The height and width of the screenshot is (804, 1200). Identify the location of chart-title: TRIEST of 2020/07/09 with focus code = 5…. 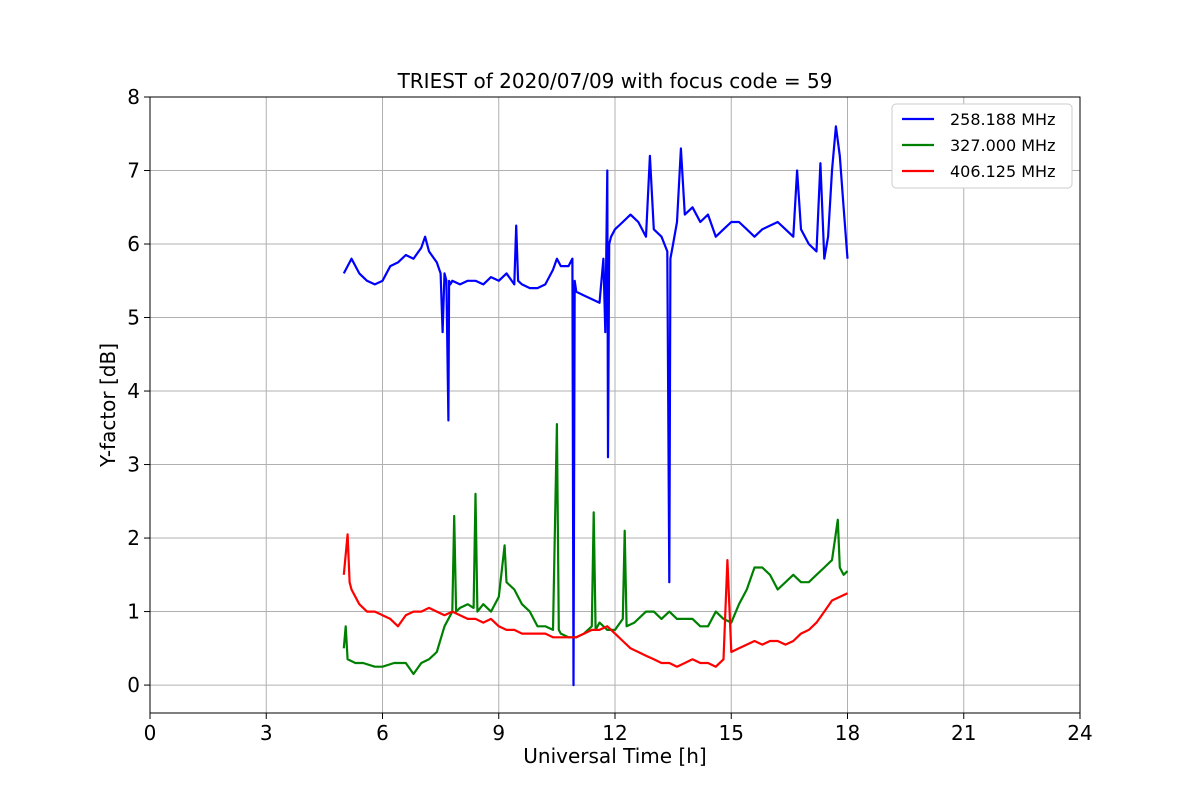
(615, 81).